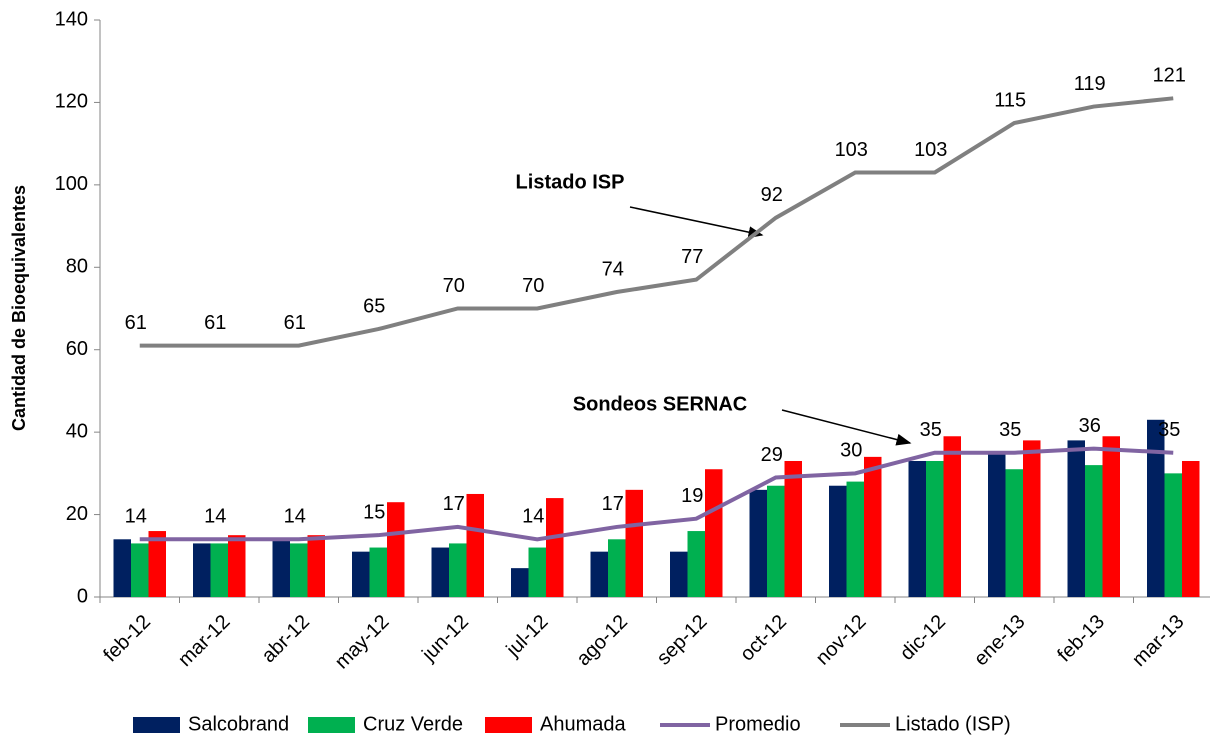 This screenshot has width=1210, height=740. I want to click on data-label: 115, so click(1010, 100).